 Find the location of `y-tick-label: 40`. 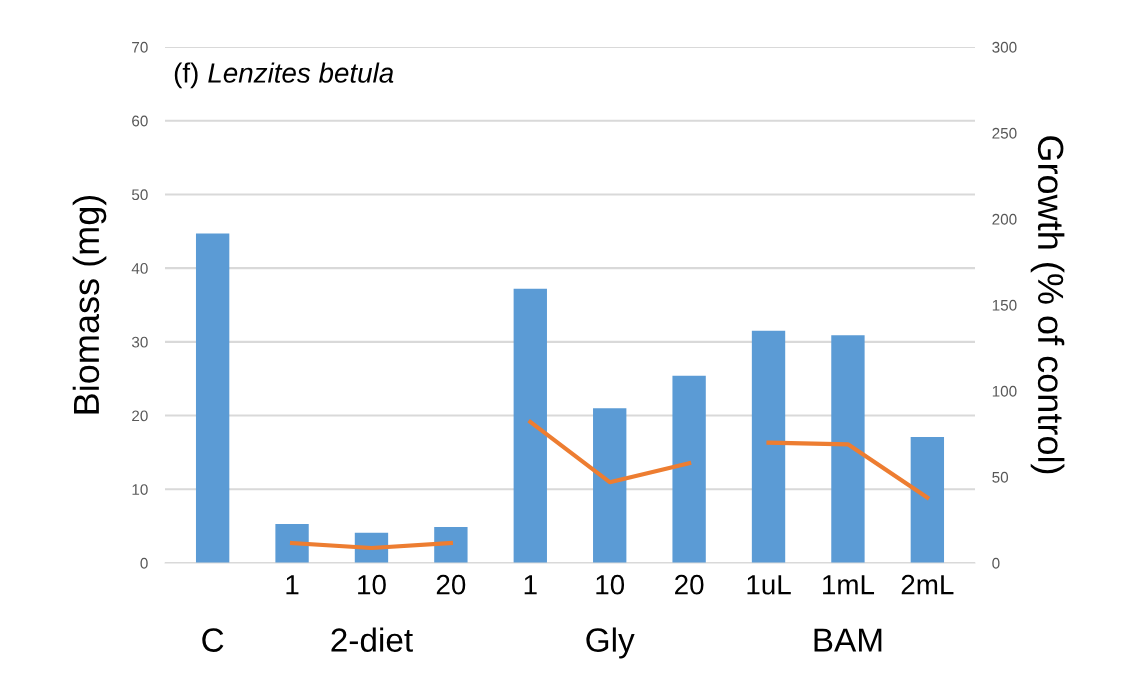

y-tick-label: 40 is located at coordinates (139, 268).